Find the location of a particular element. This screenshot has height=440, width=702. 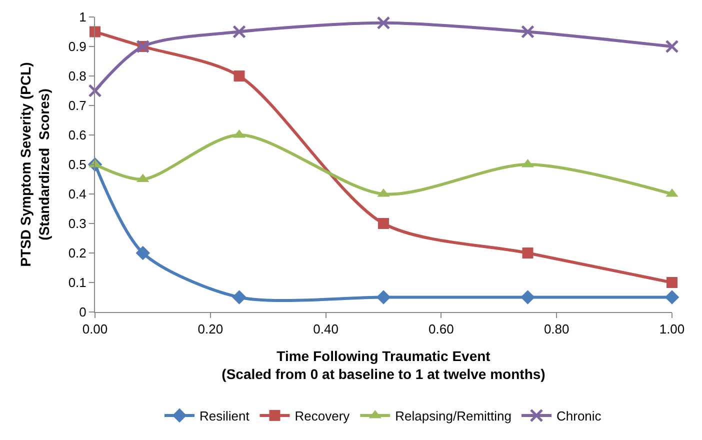

x-axis-title: Time Following Traumatic Event (Scaled from 0 at baseline to 1 at twelve months) is located at coordinates (384, 365).